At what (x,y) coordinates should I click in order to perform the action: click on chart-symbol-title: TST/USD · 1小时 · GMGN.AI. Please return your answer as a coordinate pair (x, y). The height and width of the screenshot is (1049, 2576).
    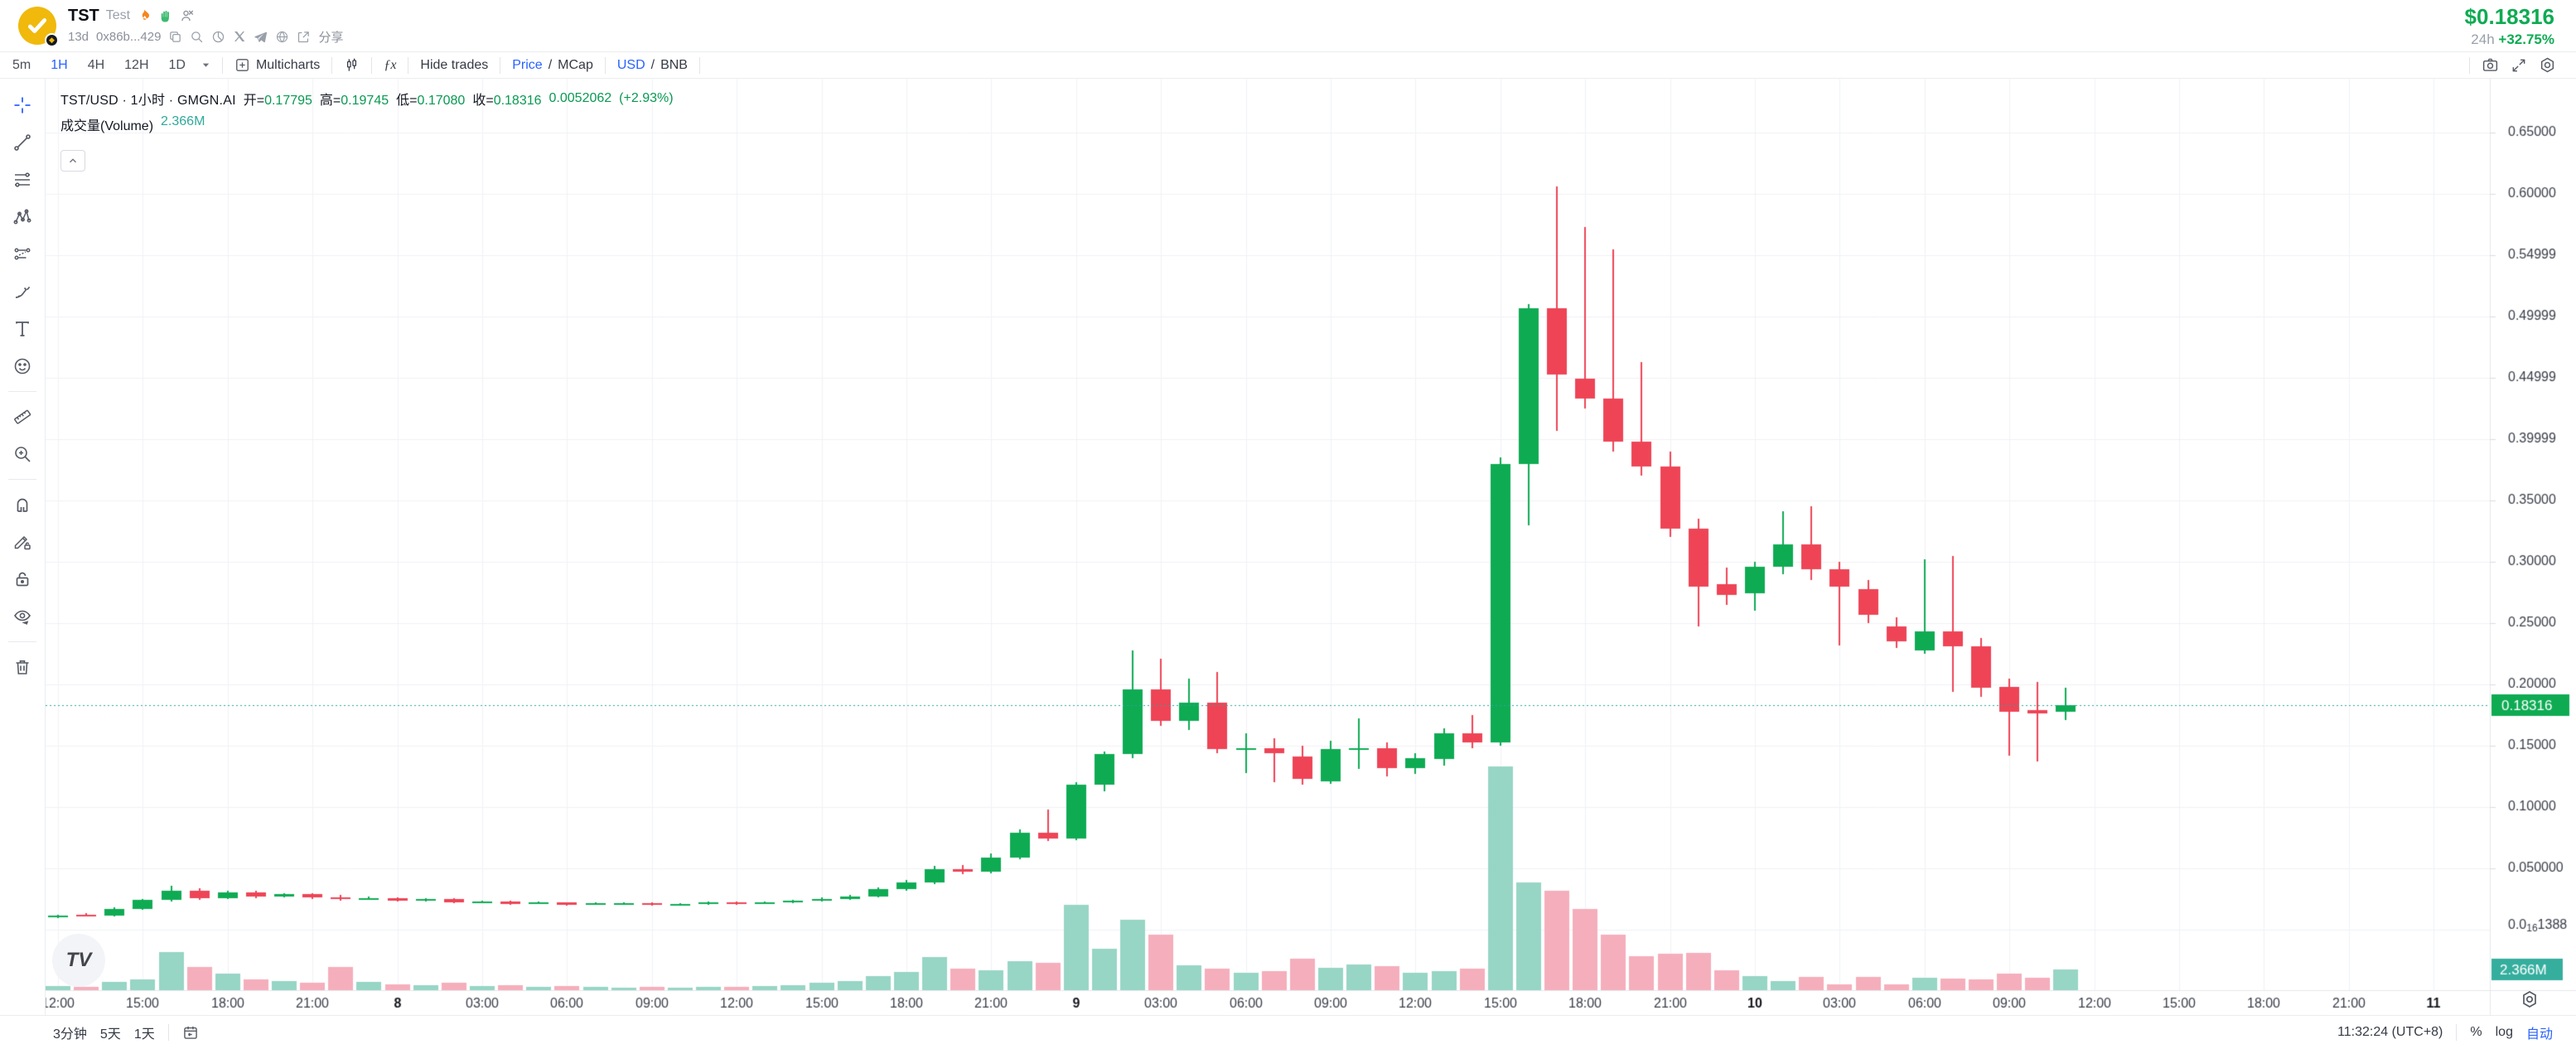
    Looking at the image, I should click on (148, 101).